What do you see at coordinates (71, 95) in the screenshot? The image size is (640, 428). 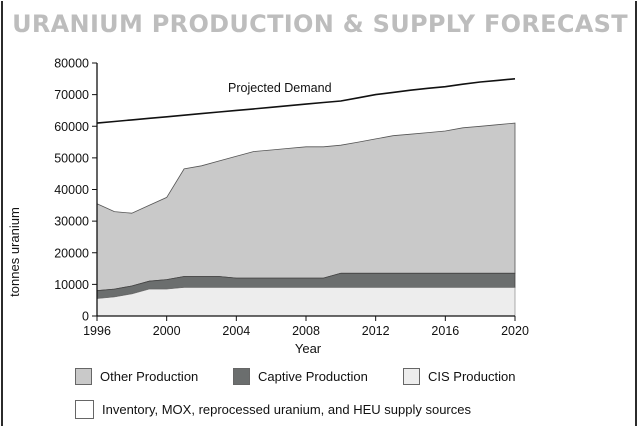 I see `y-tick-label: 70000` at bounding box center [71, 95].